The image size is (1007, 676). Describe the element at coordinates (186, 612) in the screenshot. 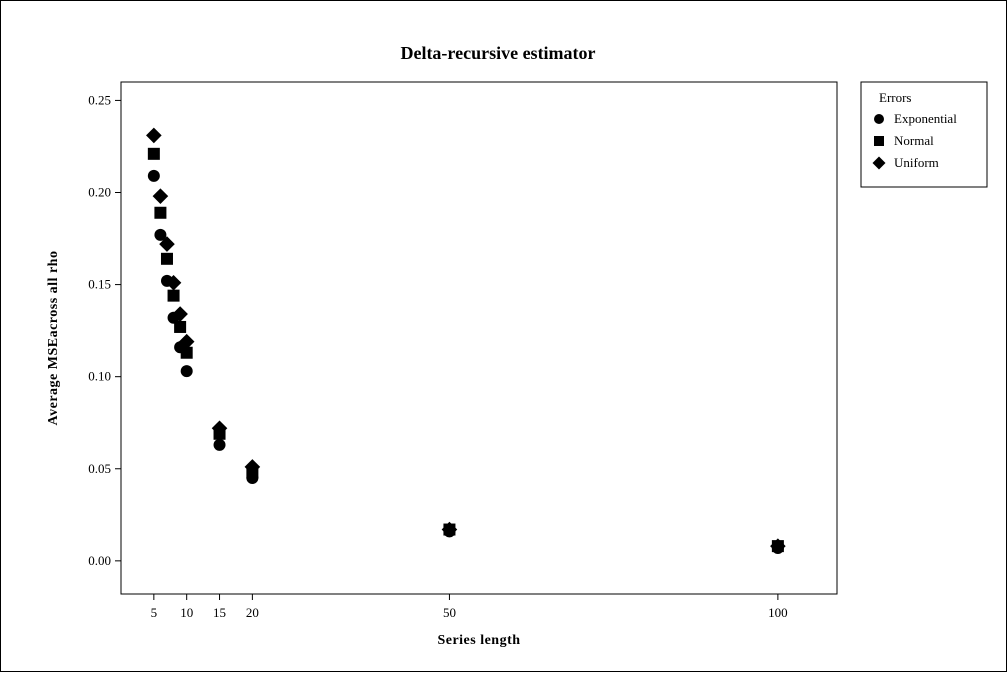

I see `x-tick-label: 10` at that location.